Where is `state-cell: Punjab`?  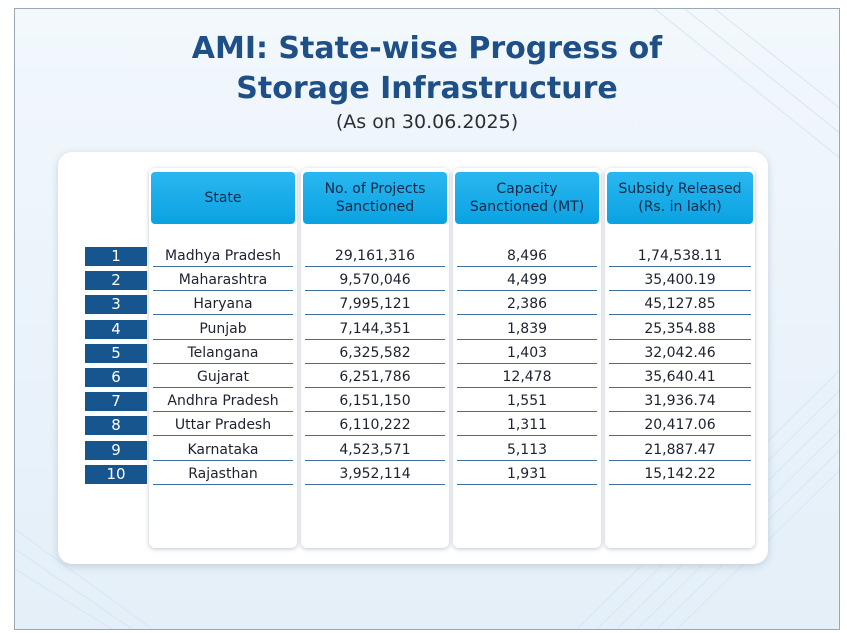 state-cell: Punjab is located at coordinates (223, 329).